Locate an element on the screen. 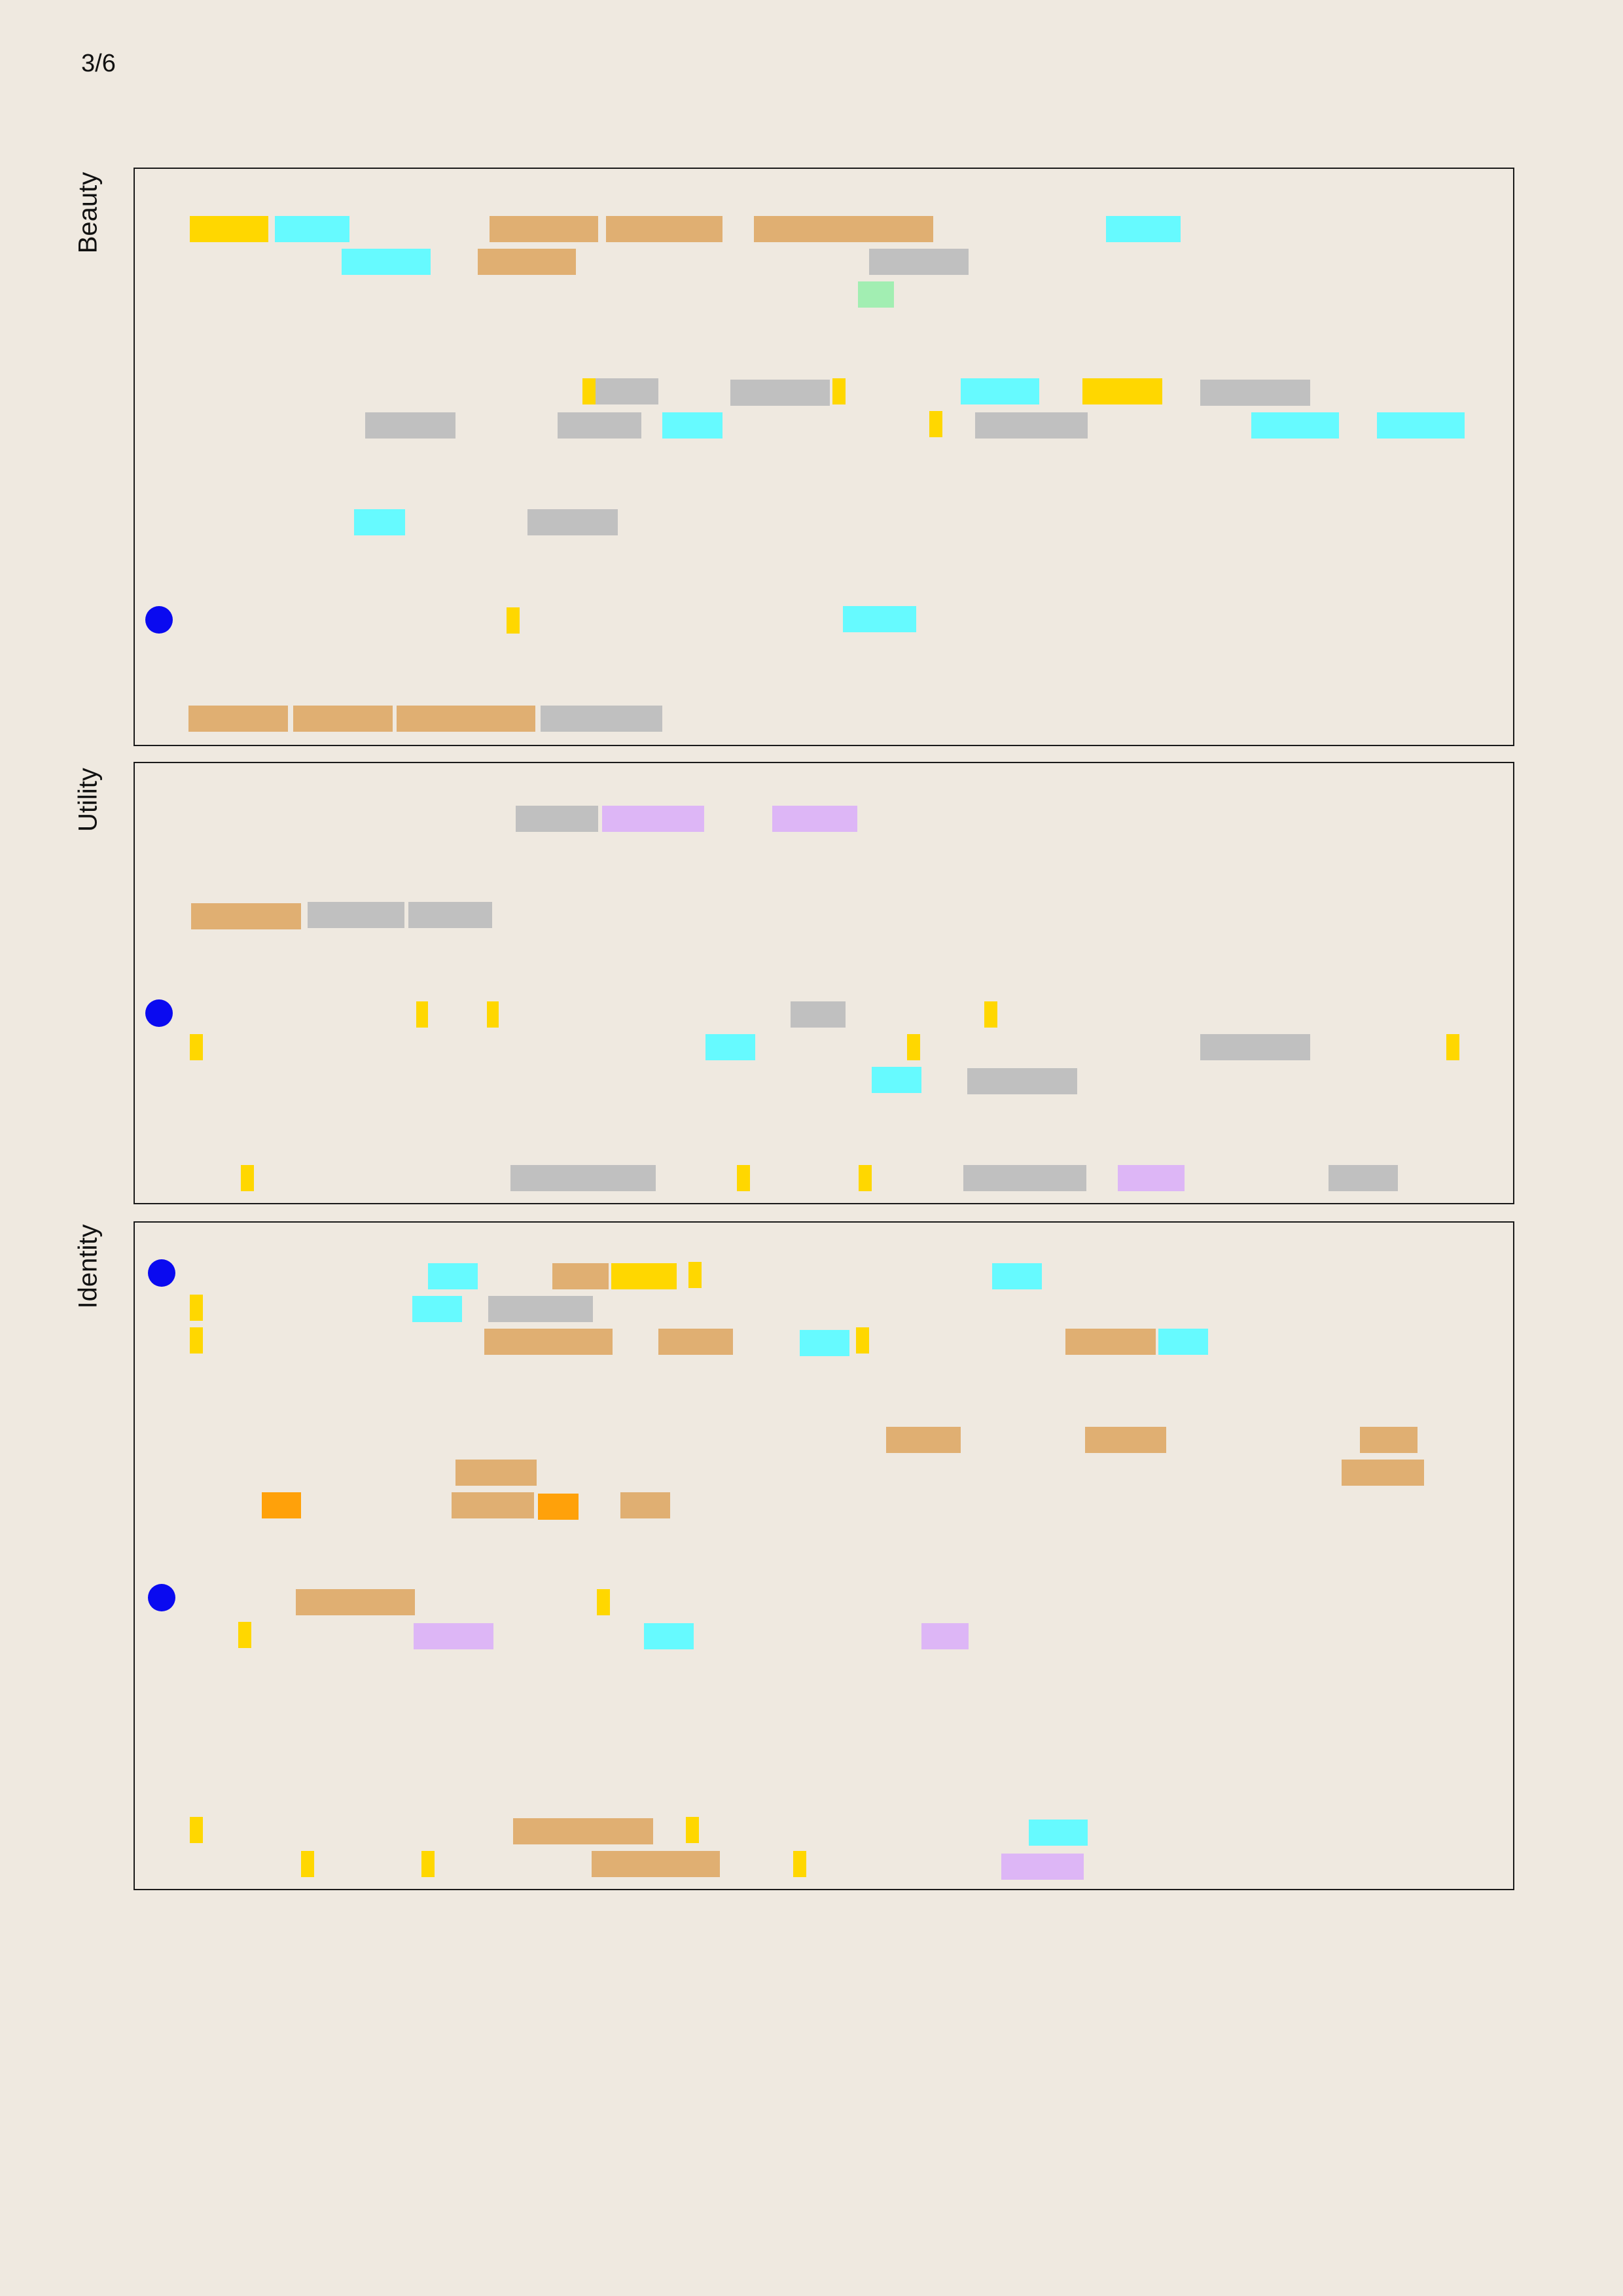 This screenshot has width=1623, height=2296. section-label-identity: Identity is located at coordinates (88, 1266).